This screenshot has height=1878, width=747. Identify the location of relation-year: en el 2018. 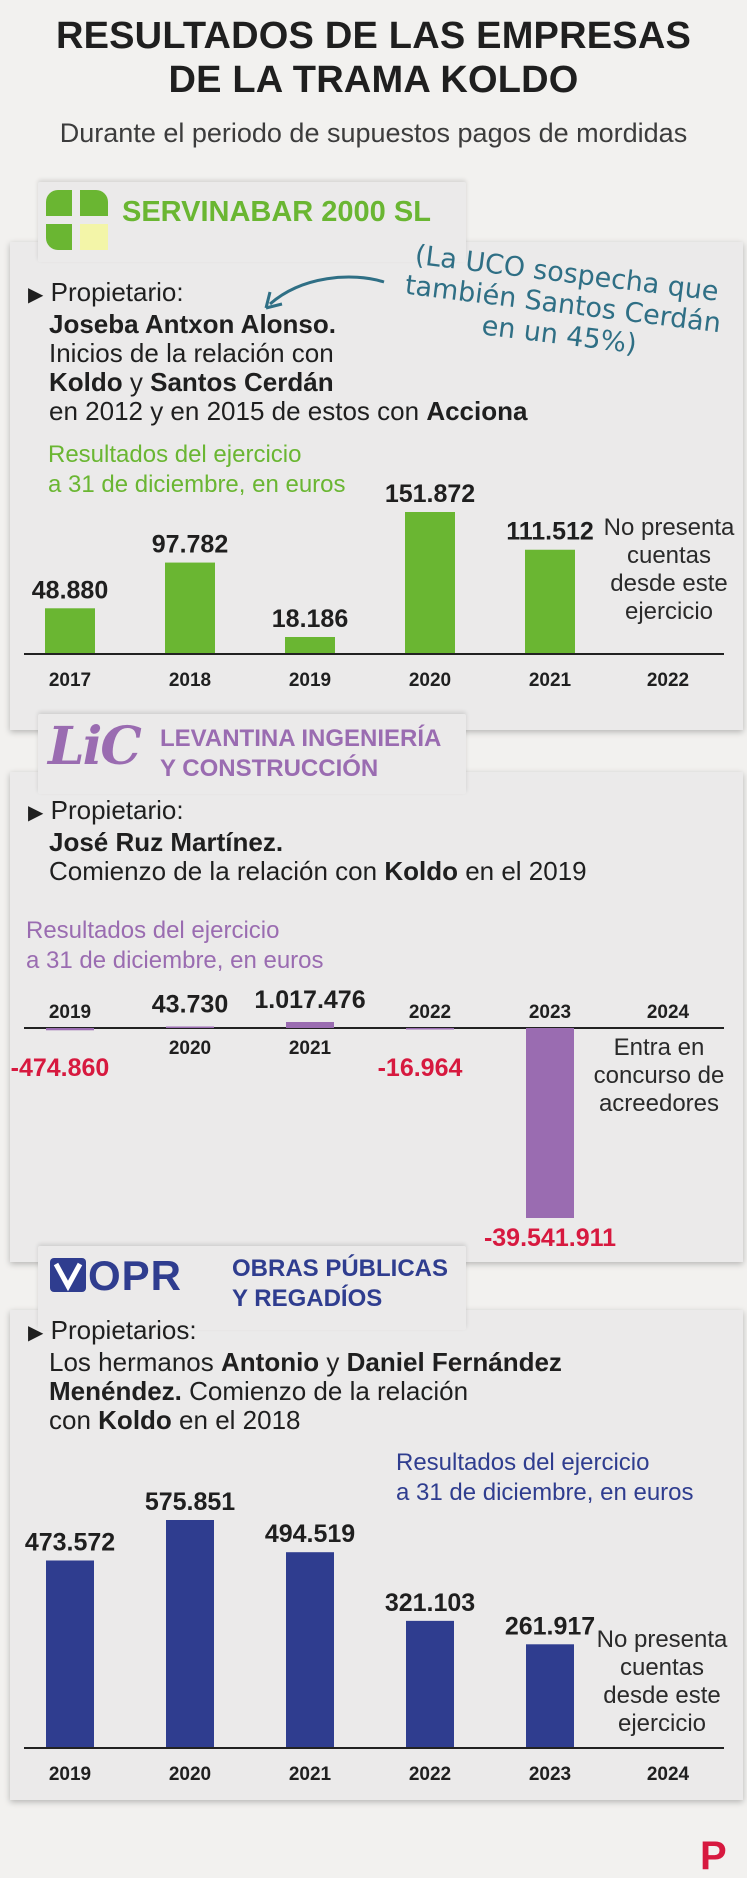
(240, 1420).